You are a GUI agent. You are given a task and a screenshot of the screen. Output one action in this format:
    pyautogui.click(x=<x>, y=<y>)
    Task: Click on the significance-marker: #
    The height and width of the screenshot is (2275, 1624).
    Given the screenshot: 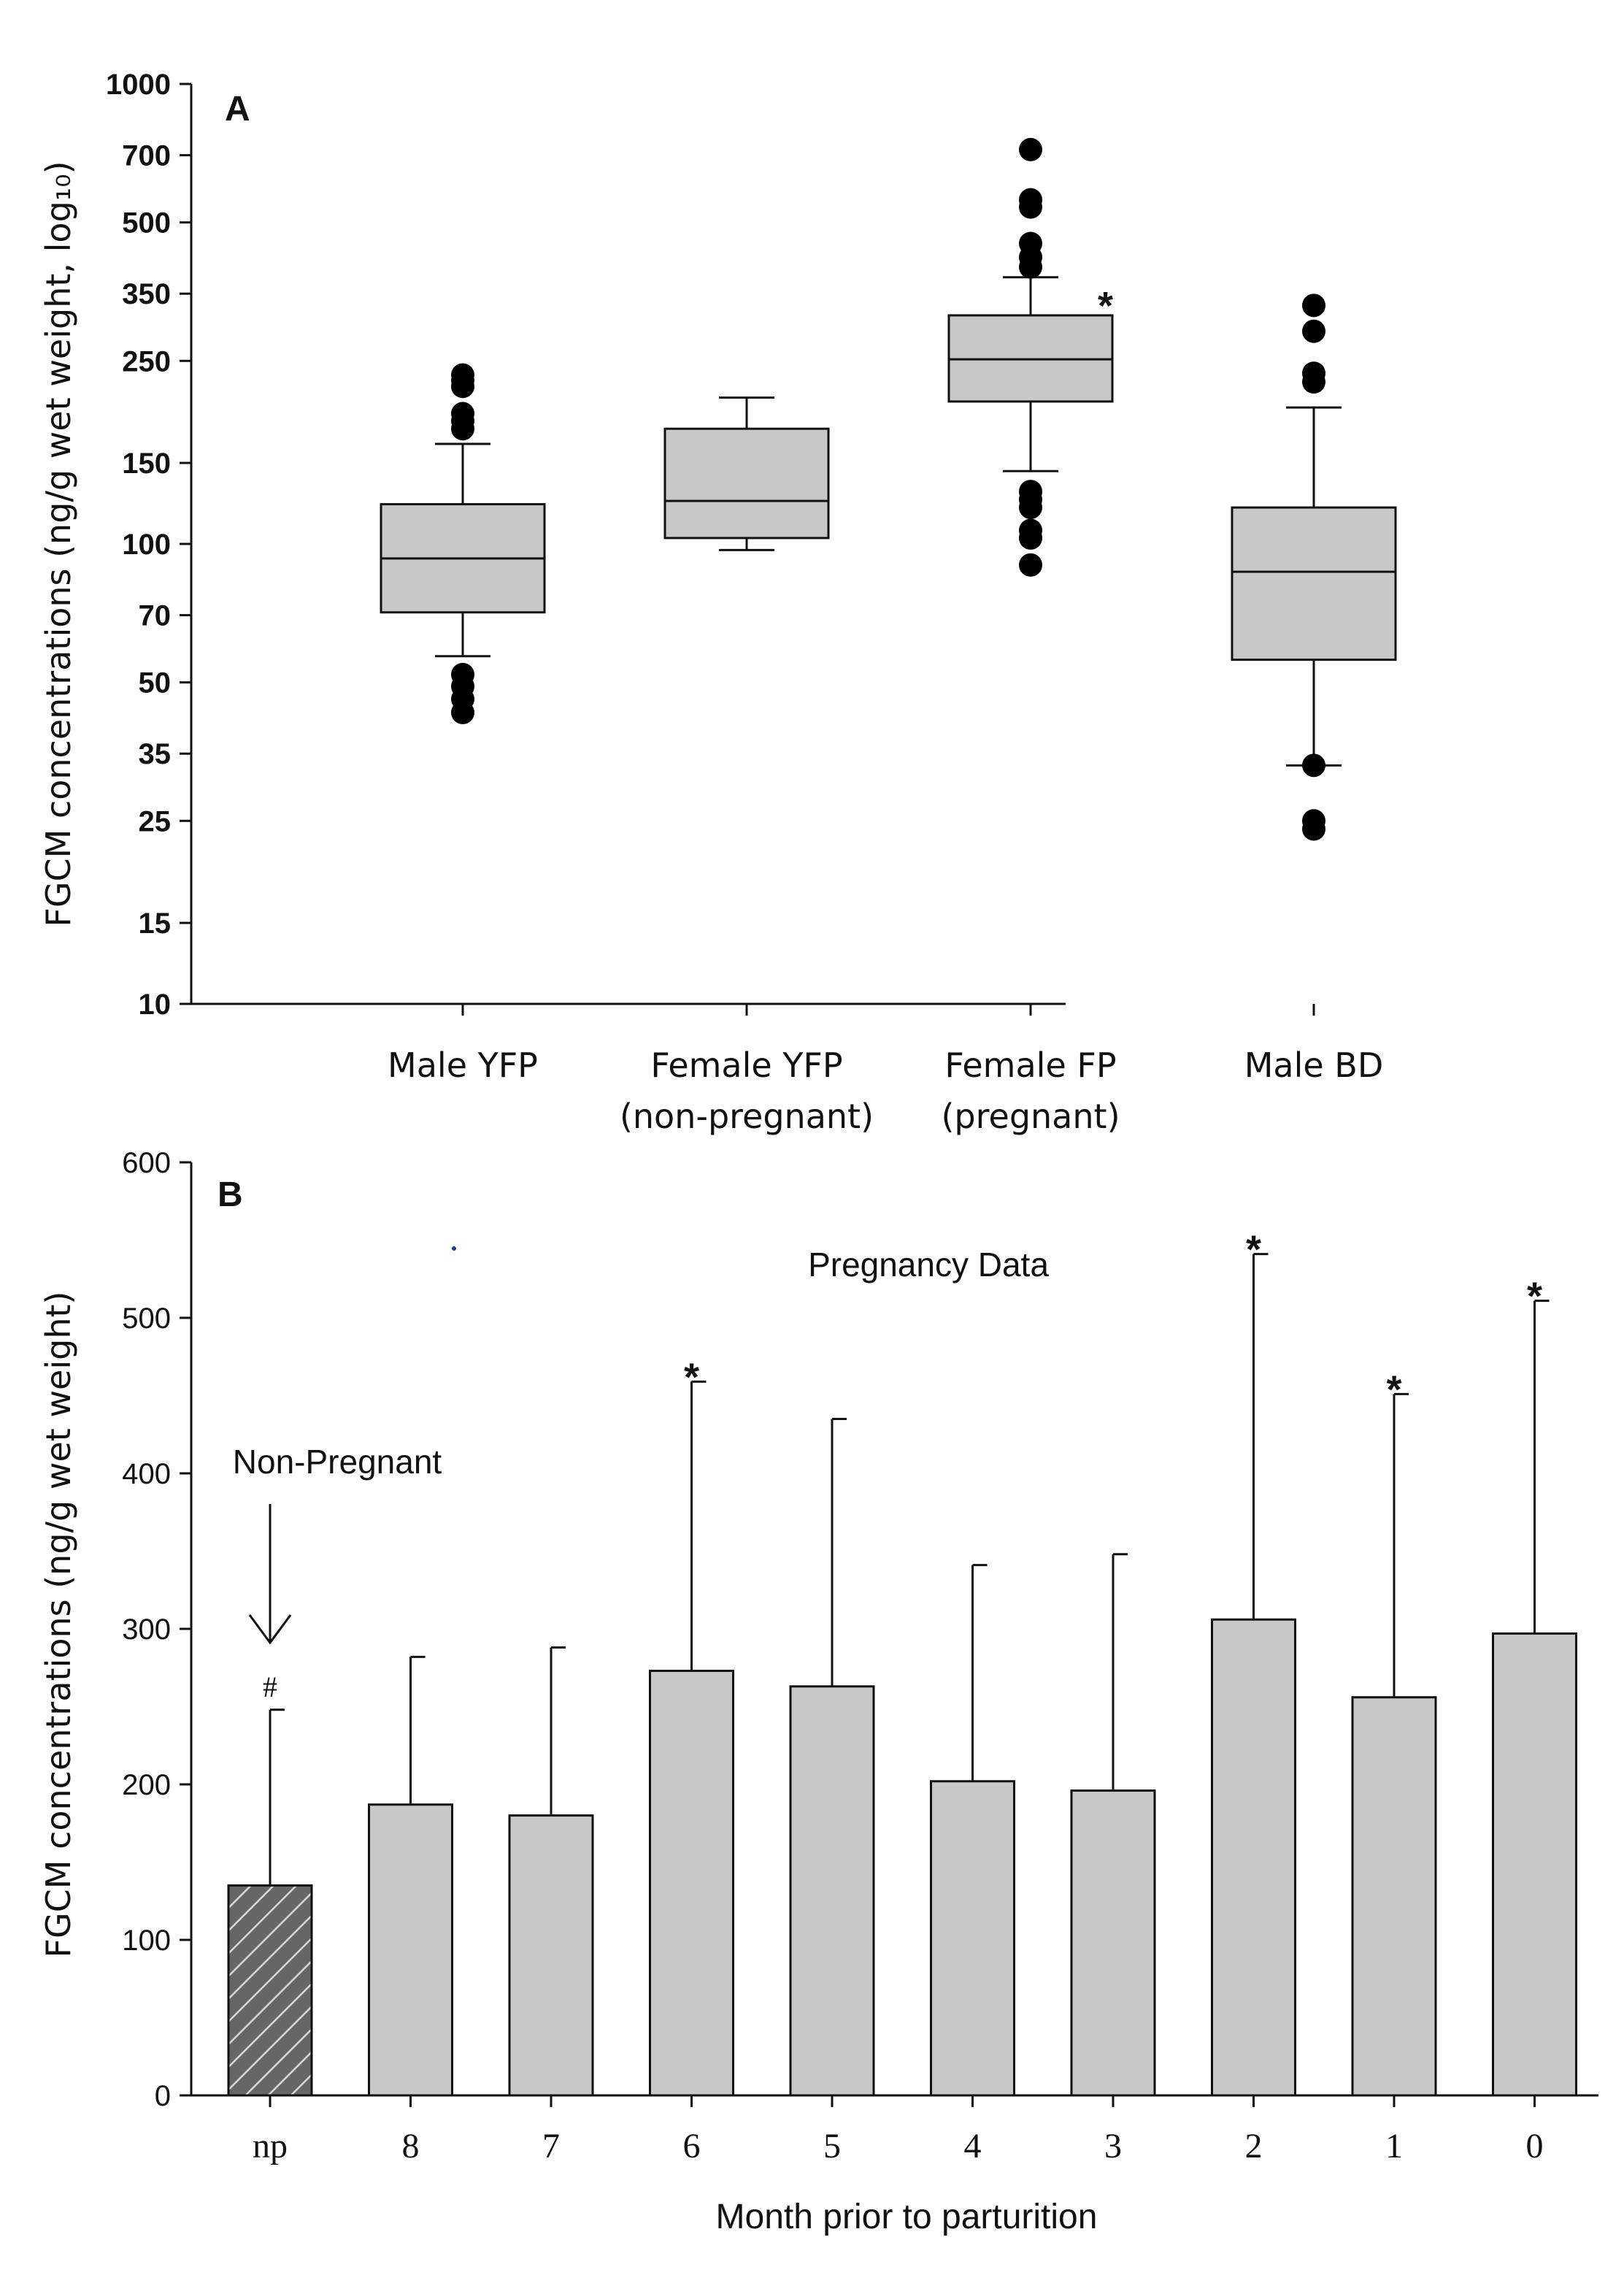 What is the action you would take?
    pyautogui.click(x=270, y=1686)
    